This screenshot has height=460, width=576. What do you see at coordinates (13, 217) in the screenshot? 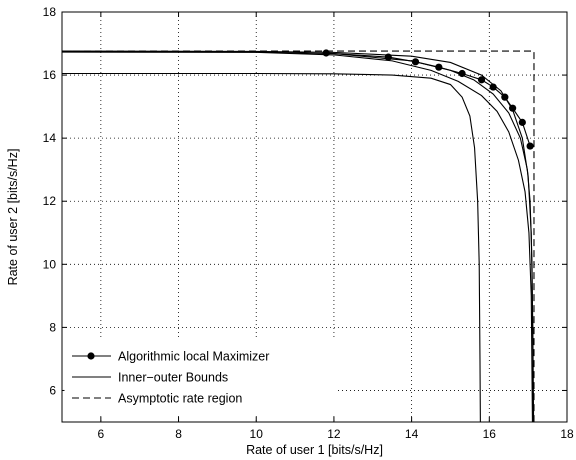
I see `y-axis-title: Rate of user 2 [bits/s/Hz]` at bounding box center [13, 217].